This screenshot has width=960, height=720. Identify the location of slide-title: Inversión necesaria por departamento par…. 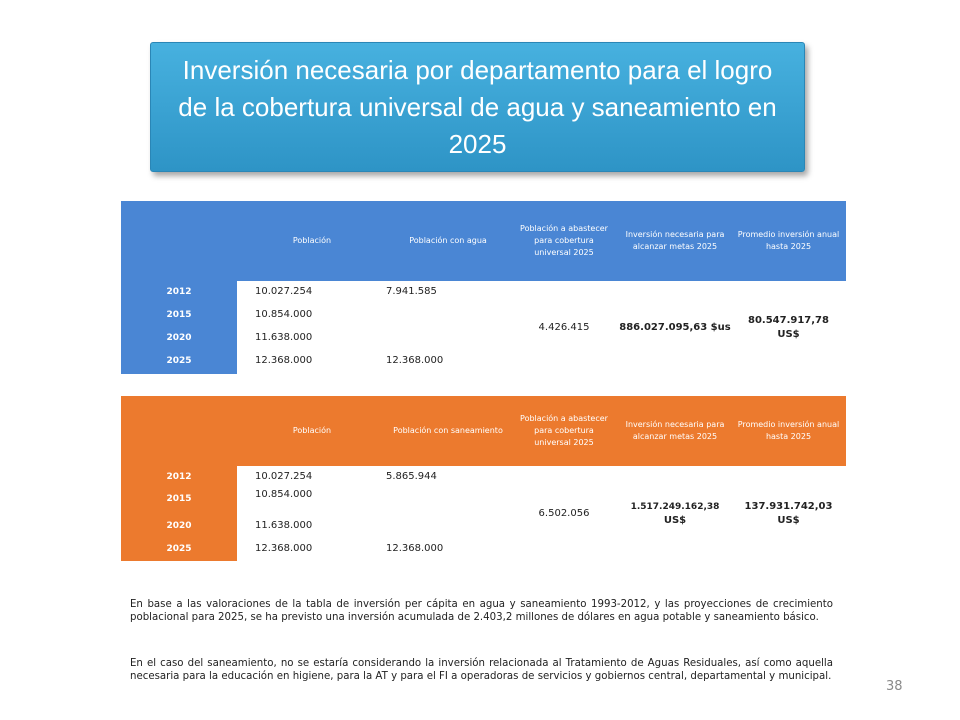
(477, 107).